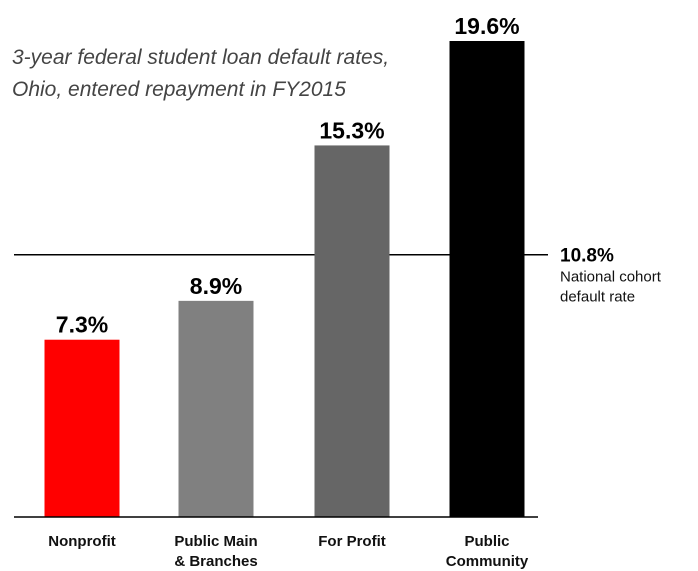  What do you see at coordinates (486, 541) in the screenshot?
I see `category-label-3-line-0: Public` at bounding box center [486, 541].